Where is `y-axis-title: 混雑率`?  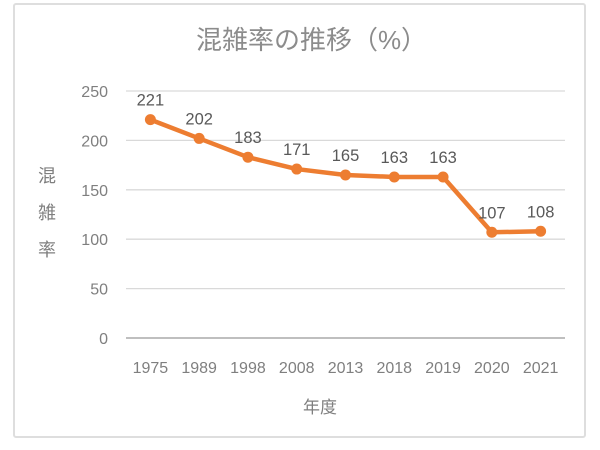
y-axis-title: 混雑率 is located at coordinates (47, 213).